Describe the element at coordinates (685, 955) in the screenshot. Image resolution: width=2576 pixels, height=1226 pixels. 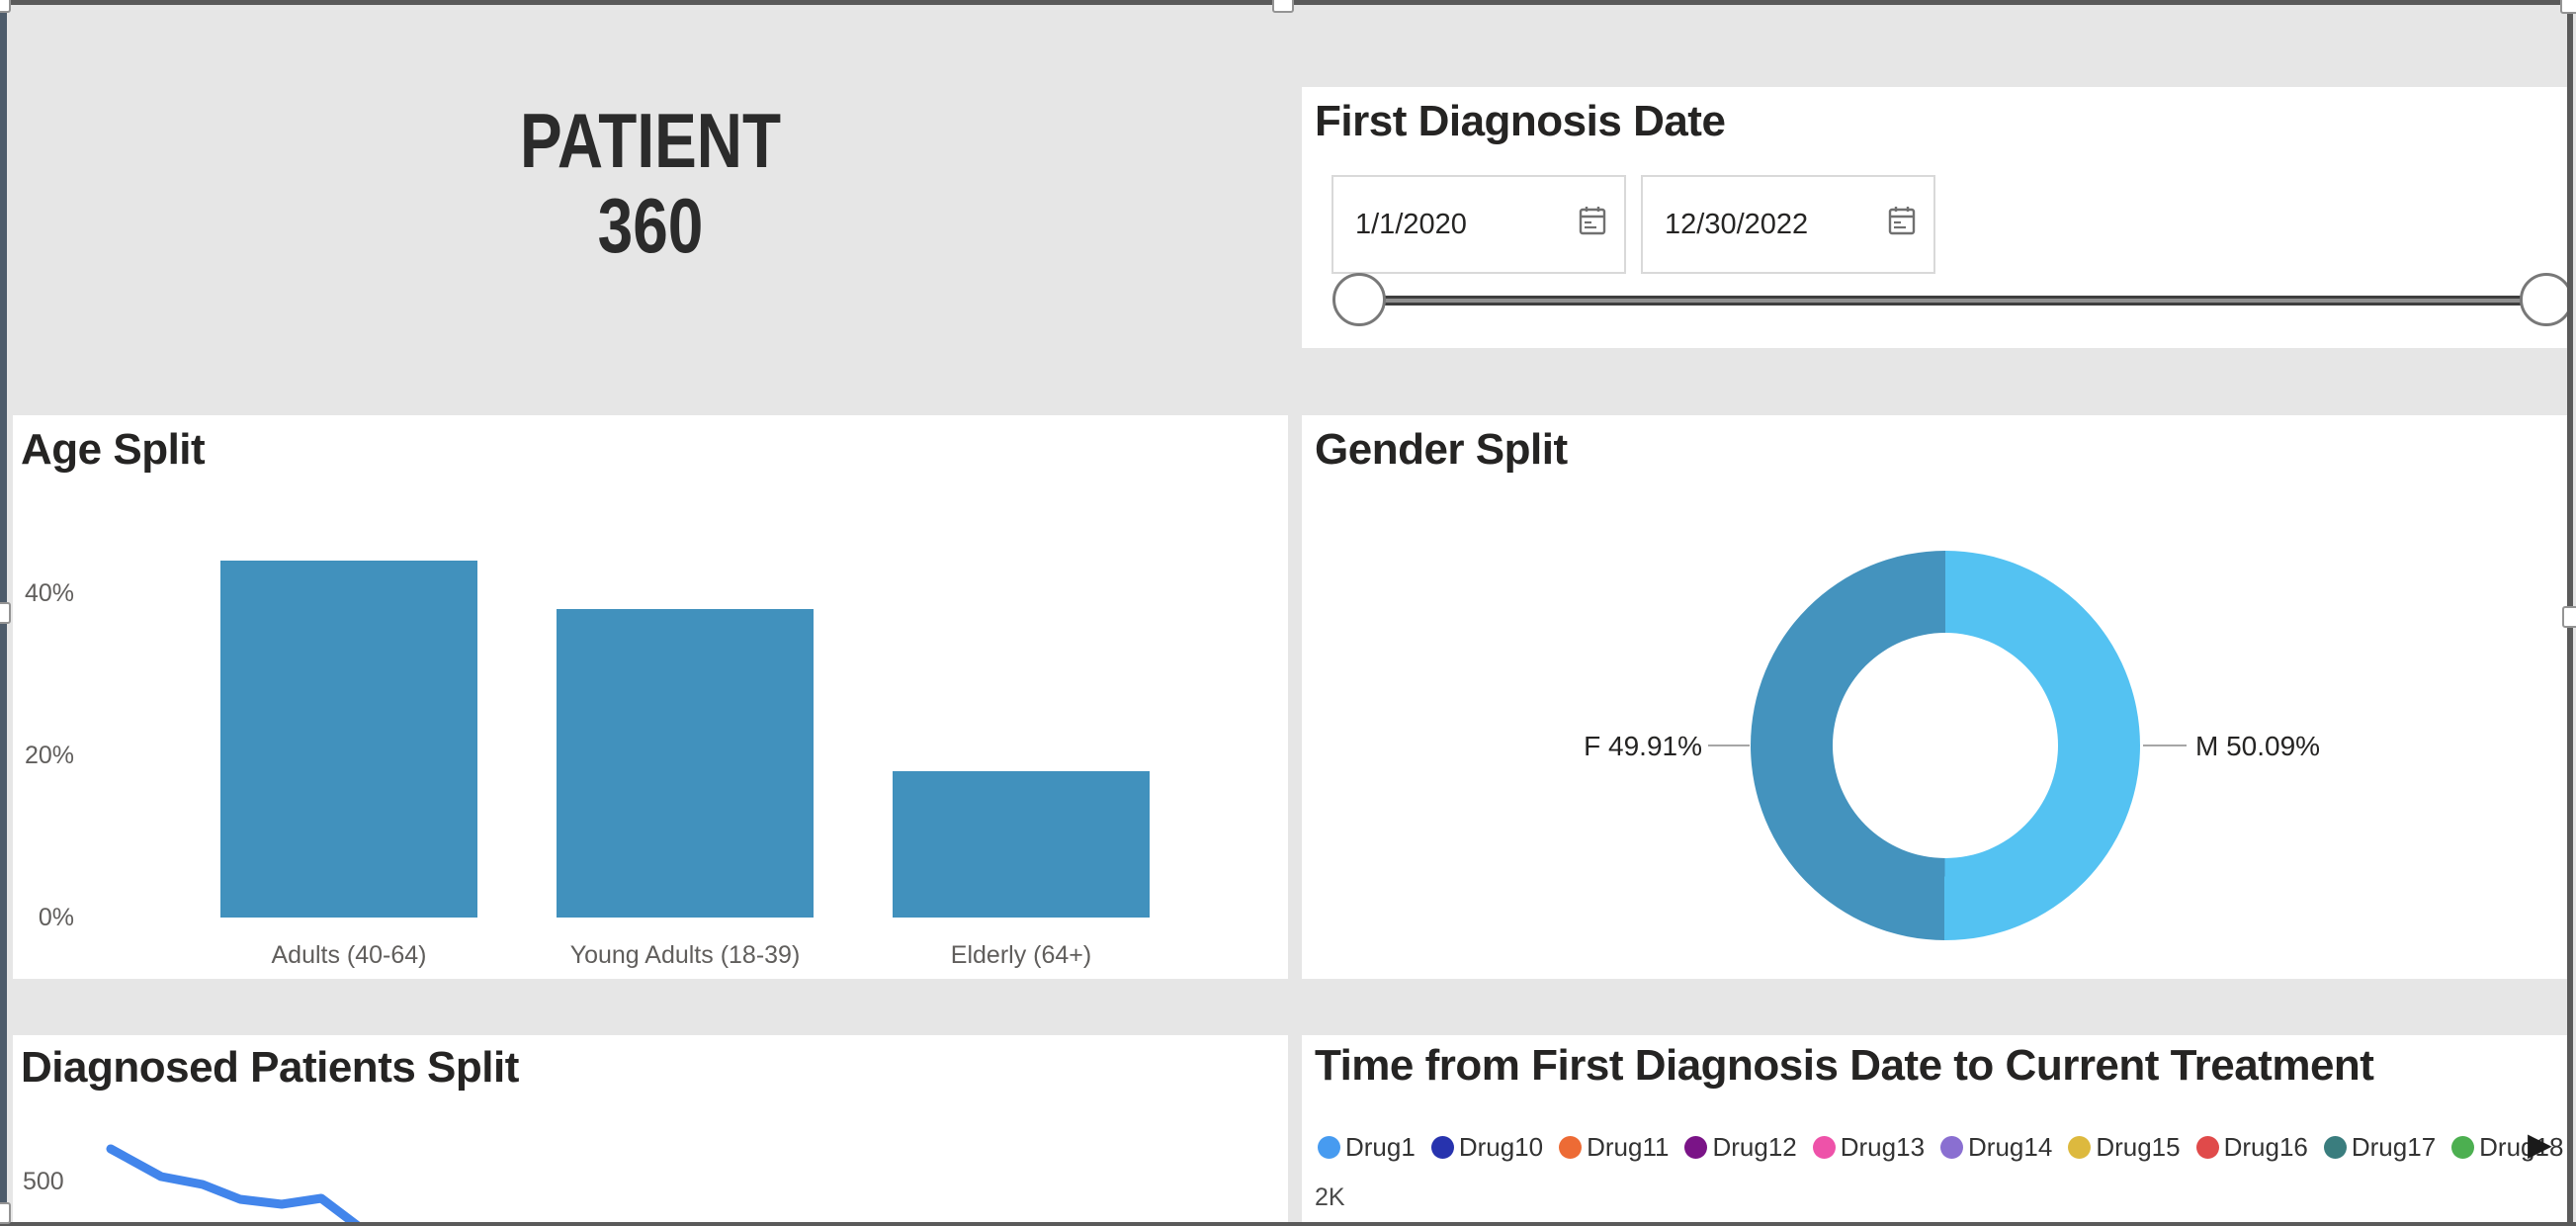
I see `x-axis-category-label: Young Adults (18-39)` at that location.